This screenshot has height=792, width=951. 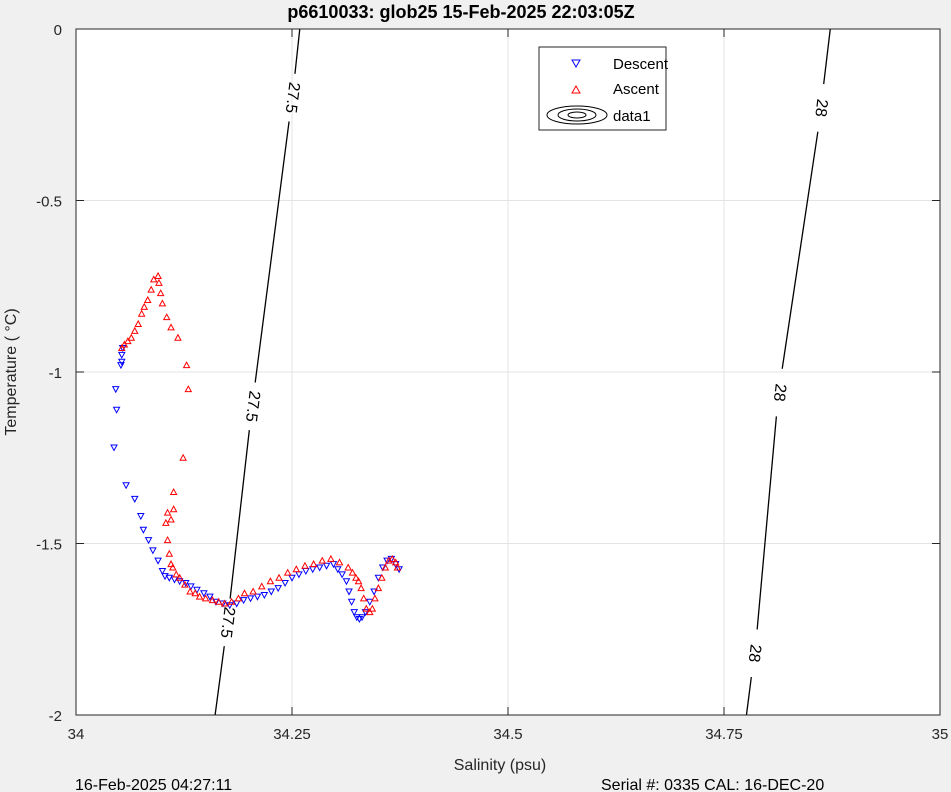 What do you see at coordinates (576, 64) in the screenshot?
I see `descent-marker-icon` at bounding box center [576, 64].